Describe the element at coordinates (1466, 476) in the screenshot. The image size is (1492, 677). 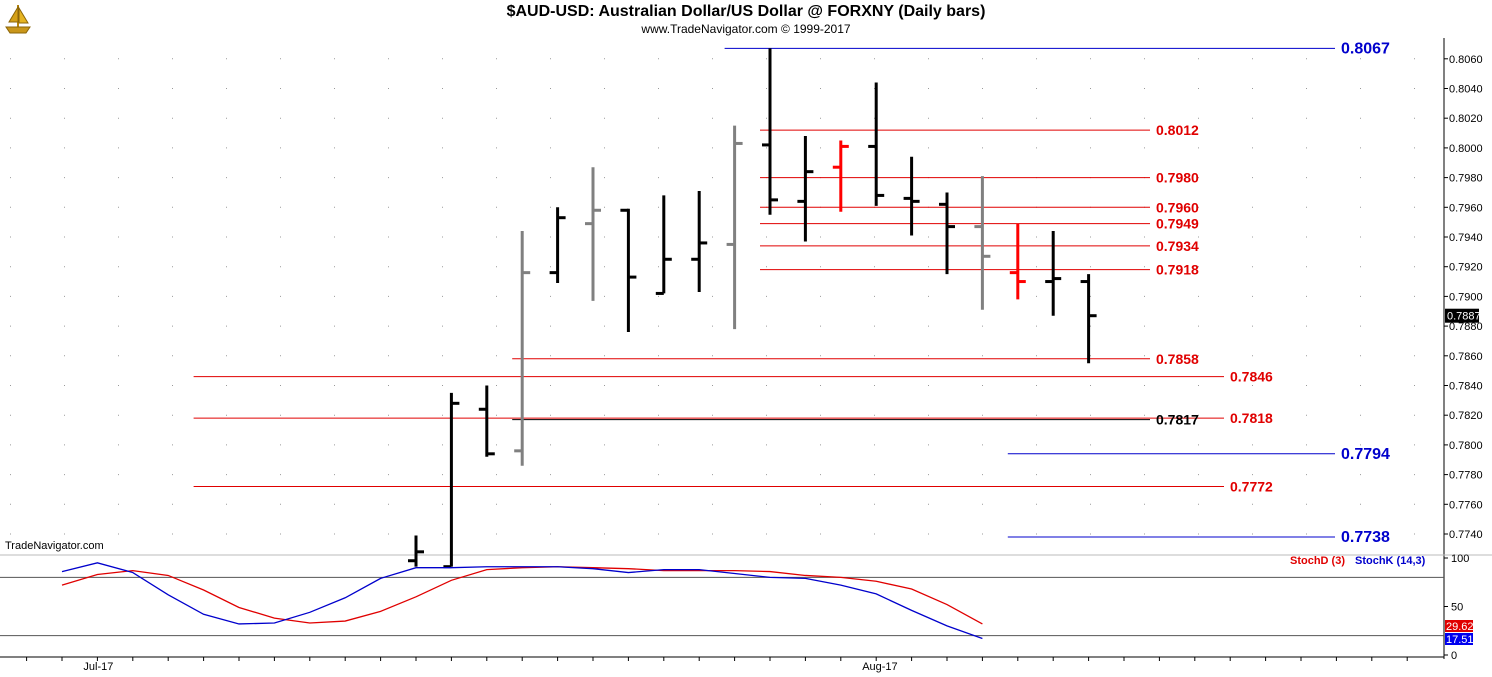
I see `price-tick-label: 0.7780` at that location.